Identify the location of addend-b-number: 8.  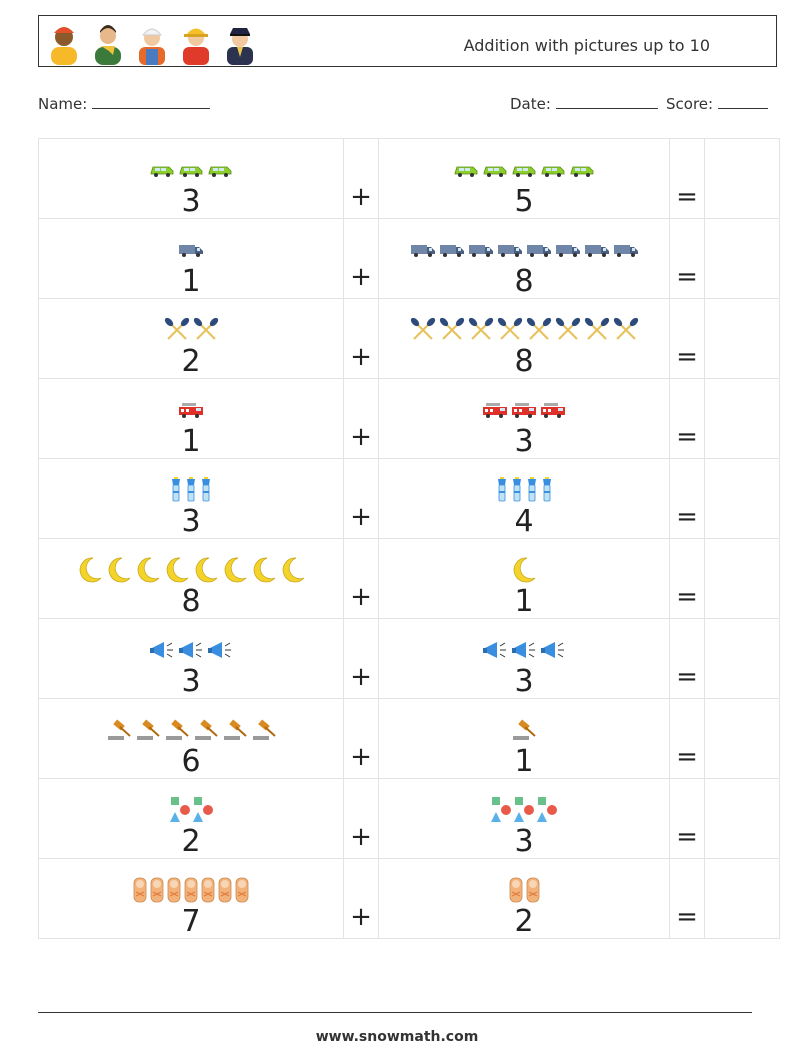
(524, 281).